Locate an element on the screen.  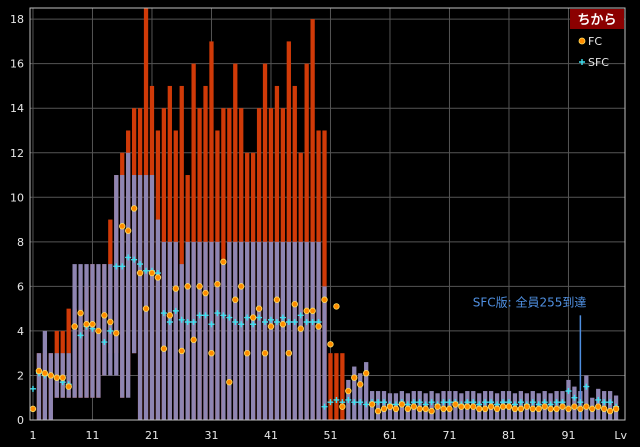
x-tick-label: 71 is located at coordinates (449, 435).